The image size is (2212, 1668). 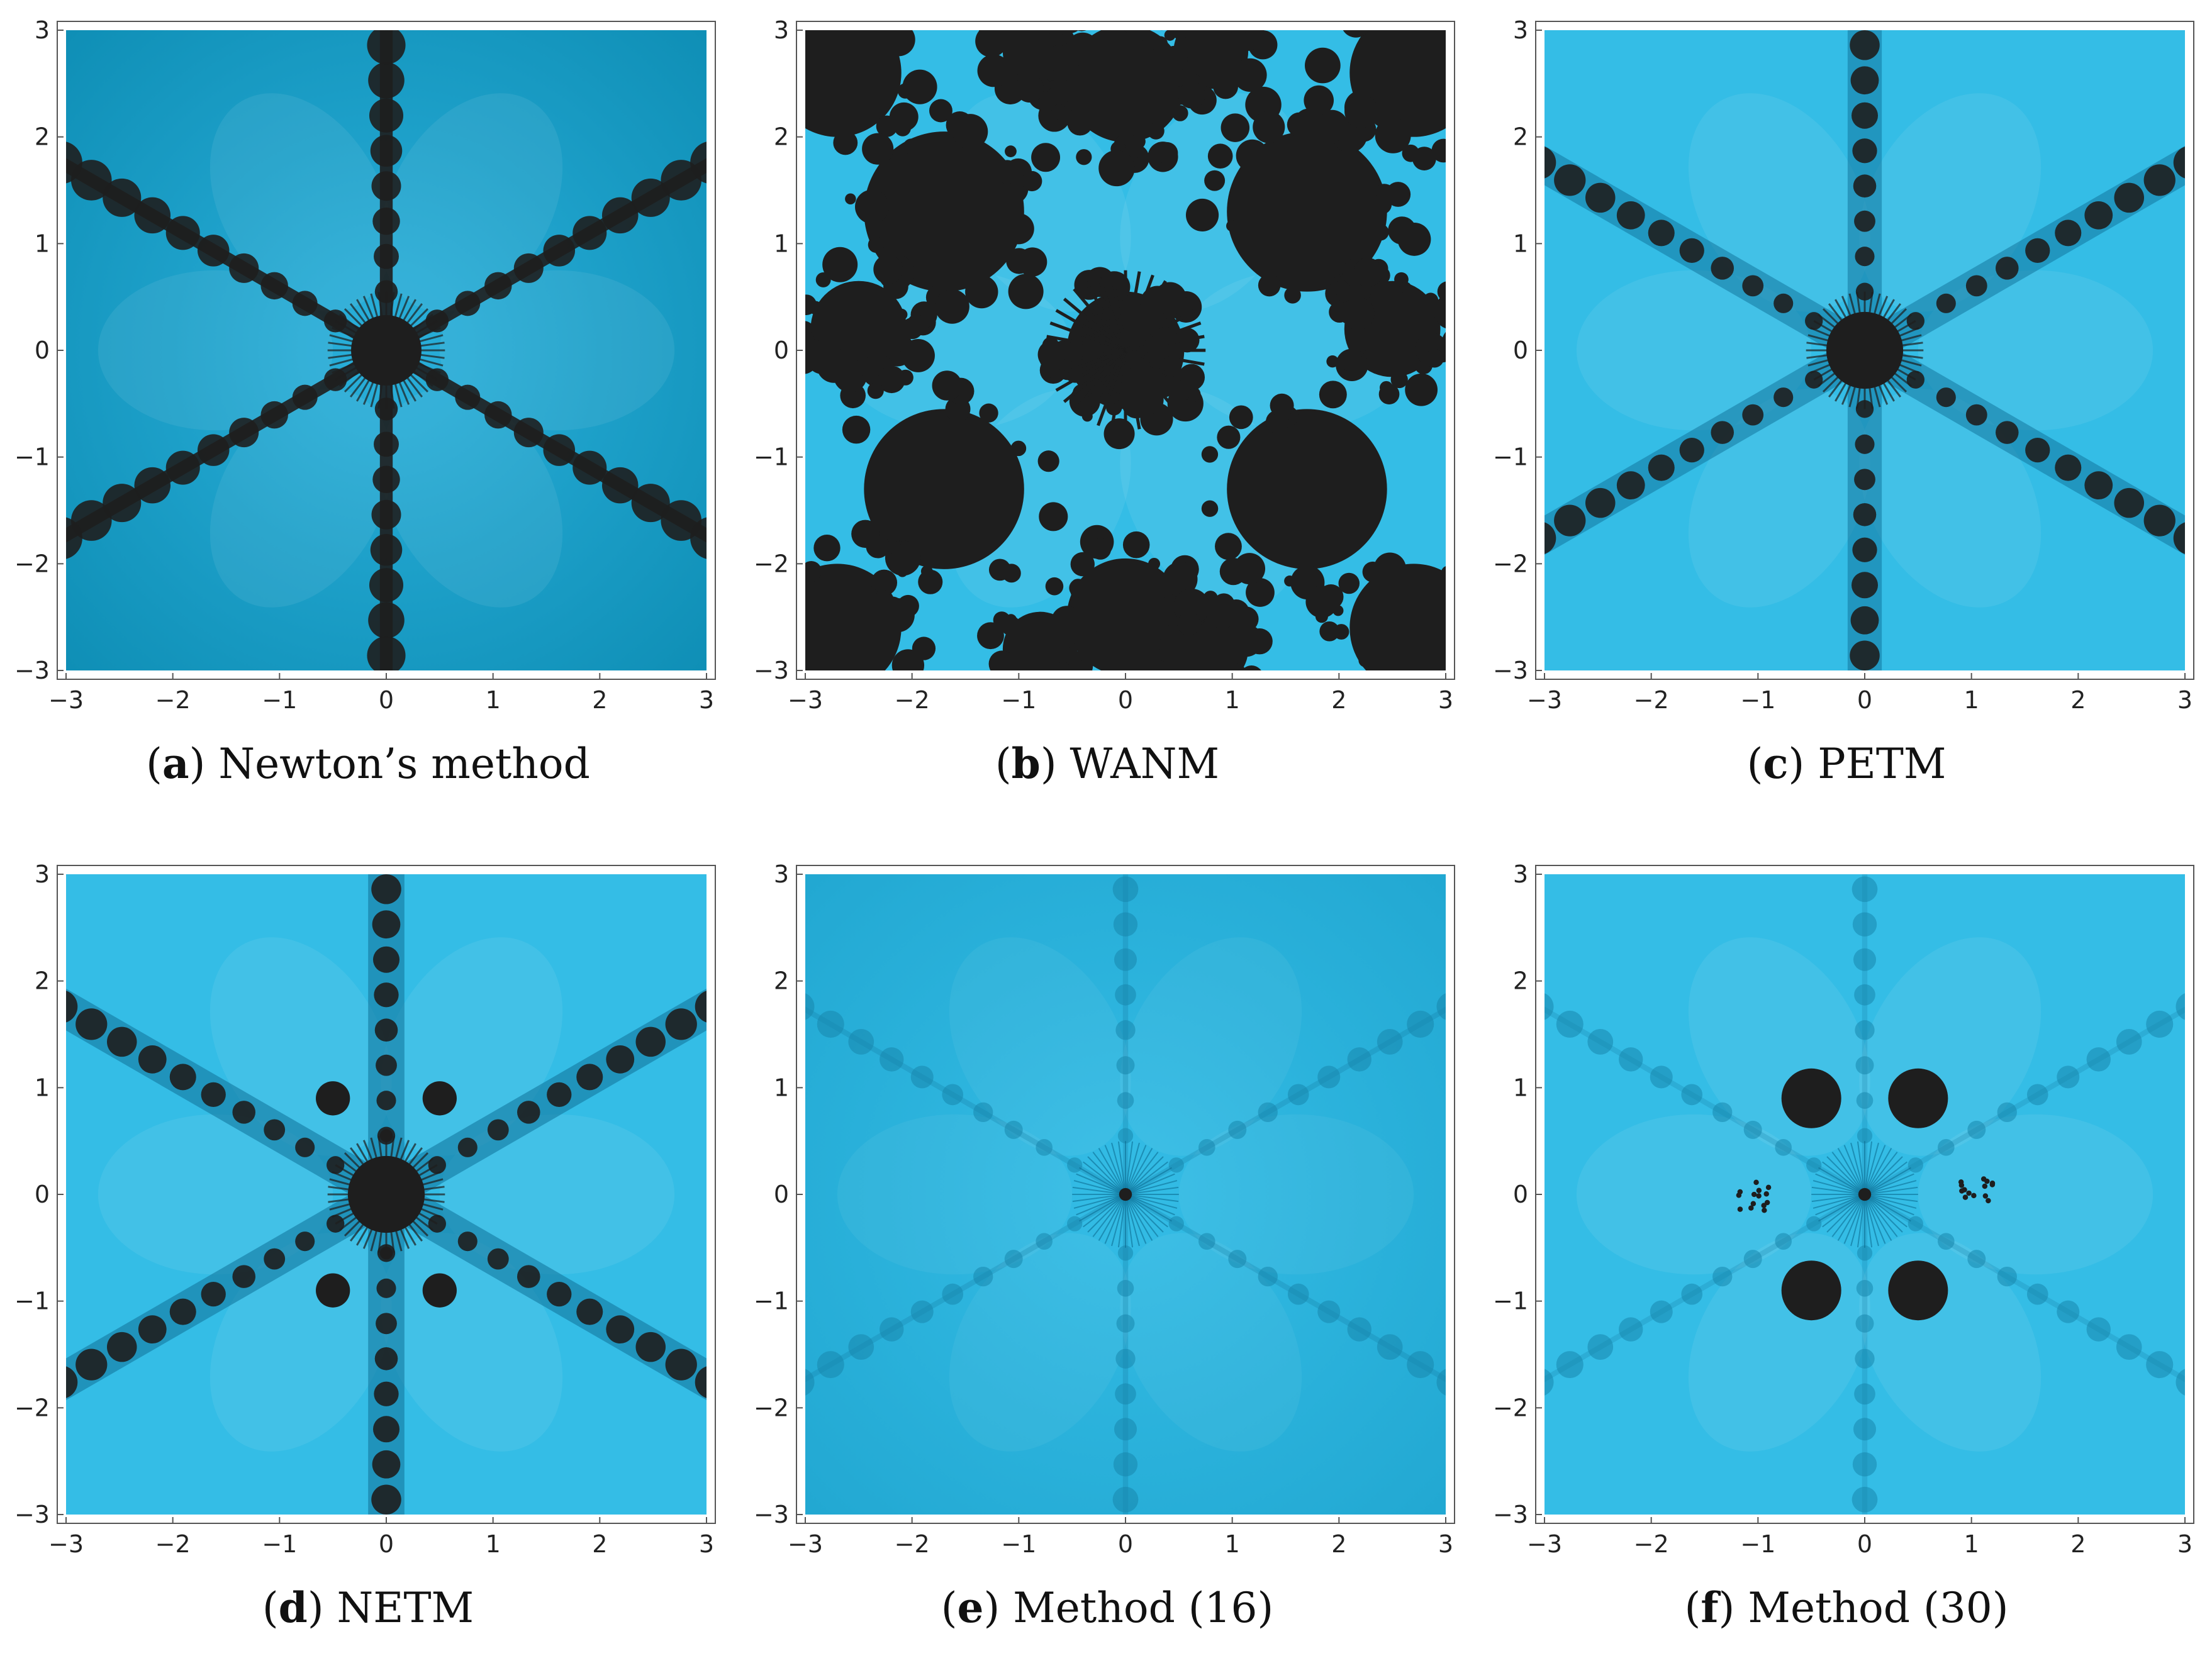 I want to click on y-tick-label: −2, so click(x=1510, y=1407).